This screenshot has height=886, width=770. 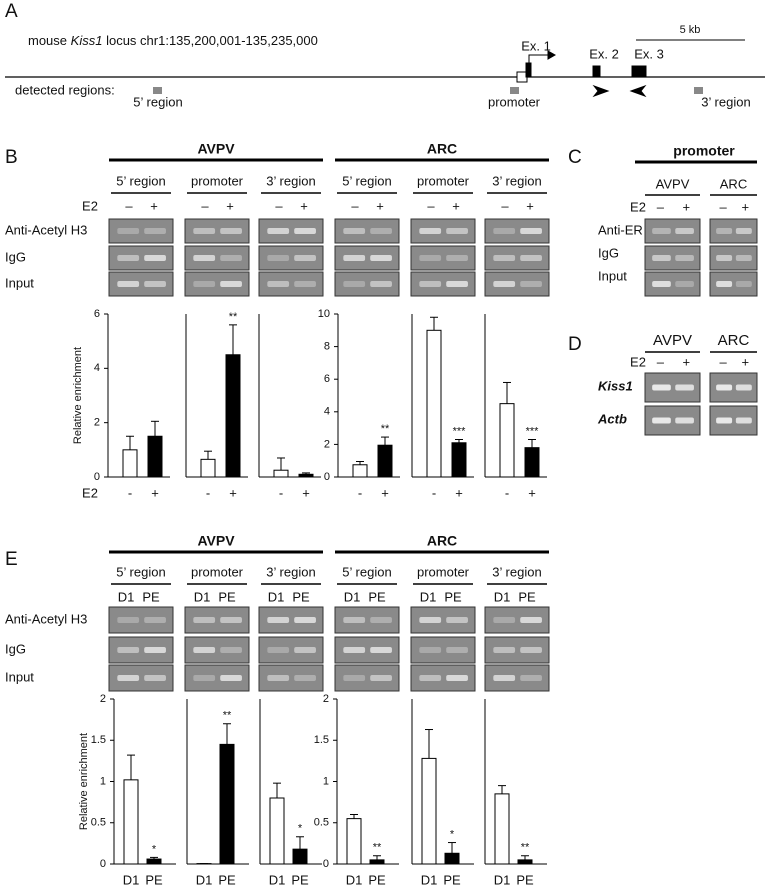 What do you see at coordinates (620, 229) in the screenshot?
I see `row-label: Anti-ER` at bounding box center [620, 229].